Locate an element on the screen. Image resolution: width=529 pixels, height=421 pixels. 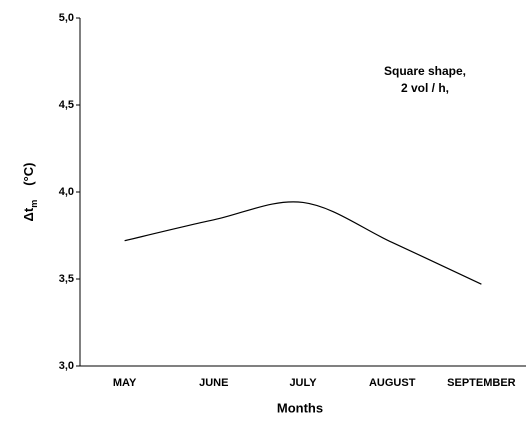
y-axis-subscript: m is located at coordinates (34, 204).